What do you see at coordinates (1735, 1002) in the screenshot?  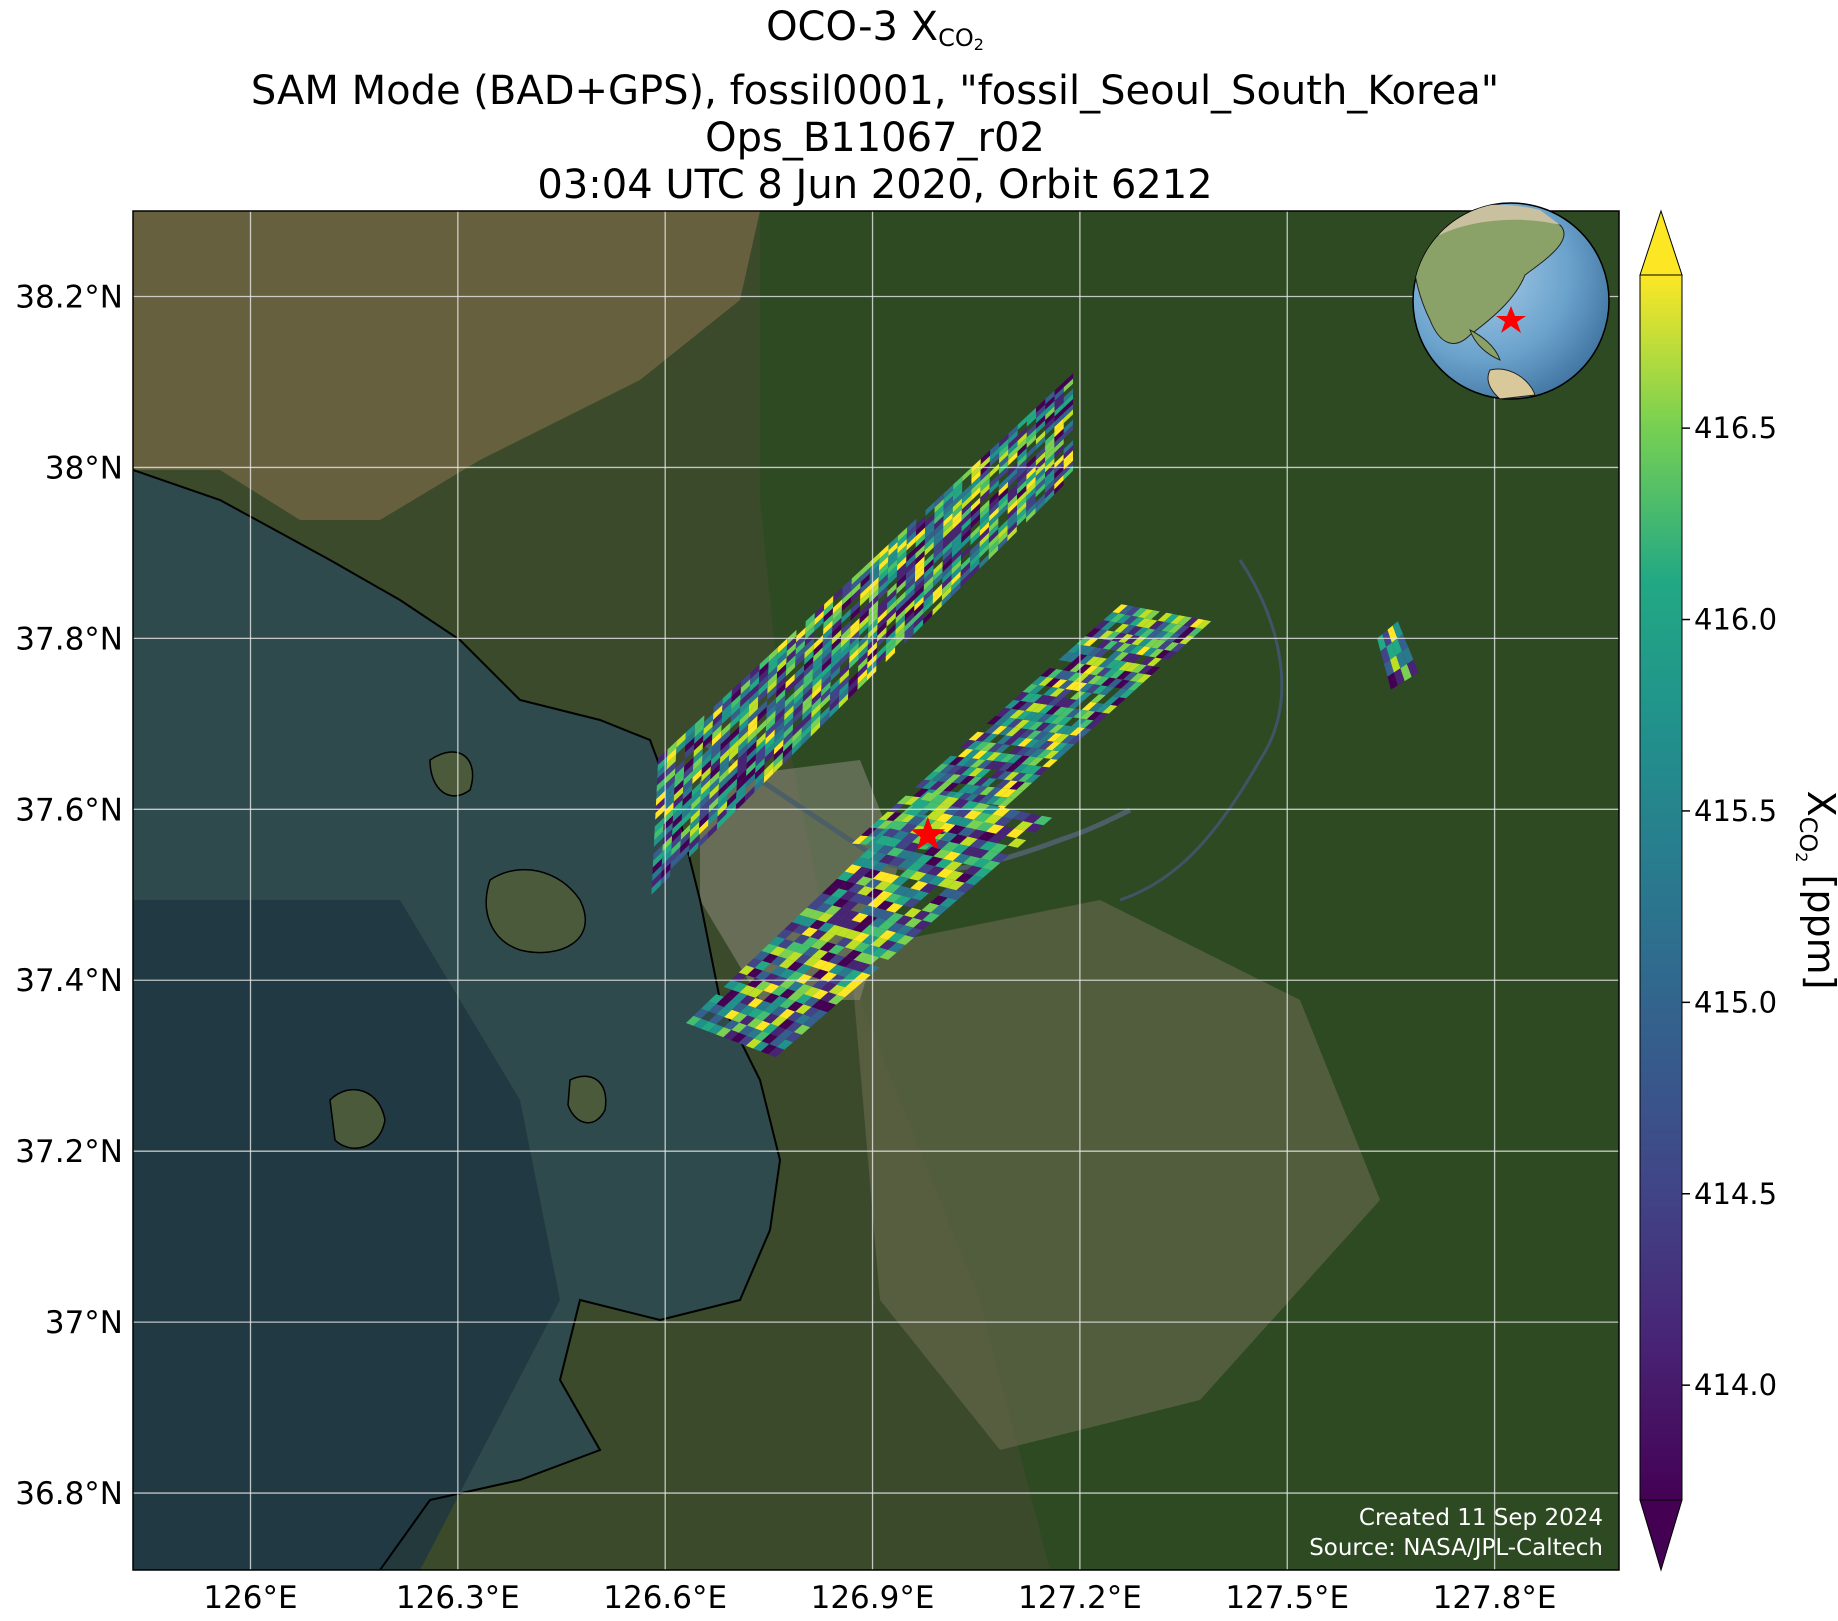 I see `colorbar-tick-label: 415.0` at bounding box center [1735, 1002].